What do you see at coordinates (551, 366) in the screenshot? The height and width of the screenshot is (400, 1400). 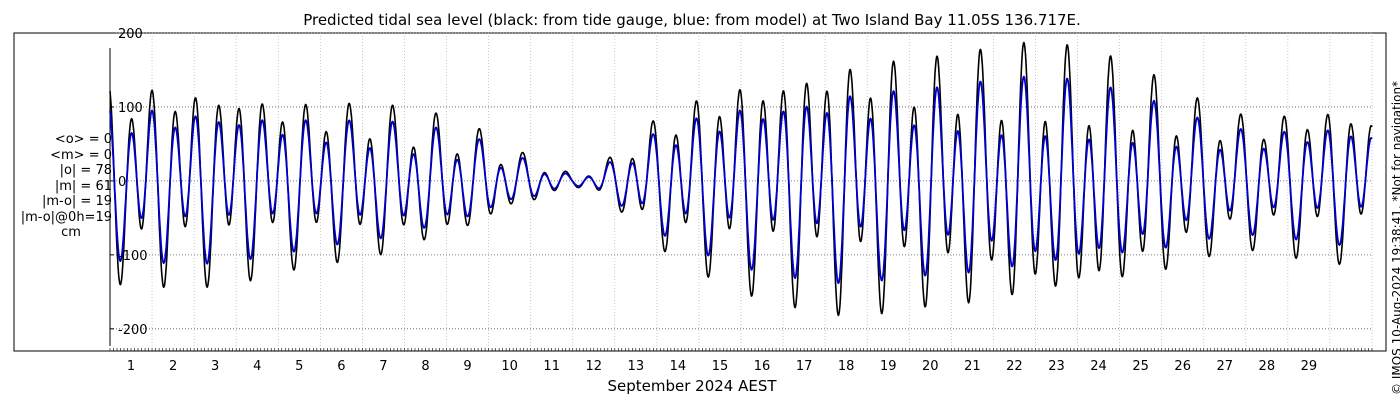 I see `x-tick-label: 11` at bounding box center [551, 366].